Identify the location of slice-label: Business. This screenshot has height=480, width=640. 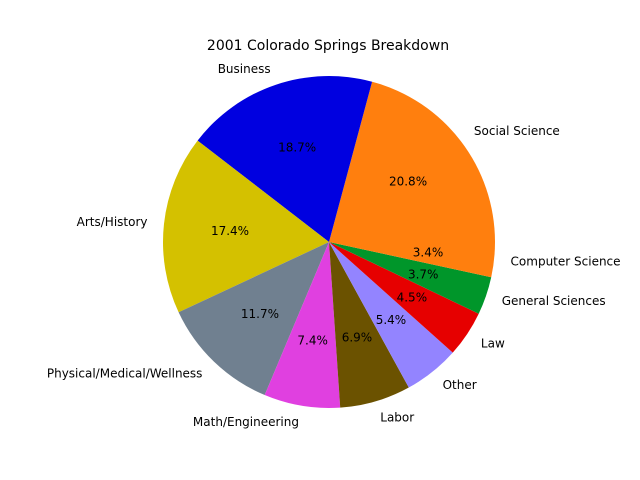
(244, 69).